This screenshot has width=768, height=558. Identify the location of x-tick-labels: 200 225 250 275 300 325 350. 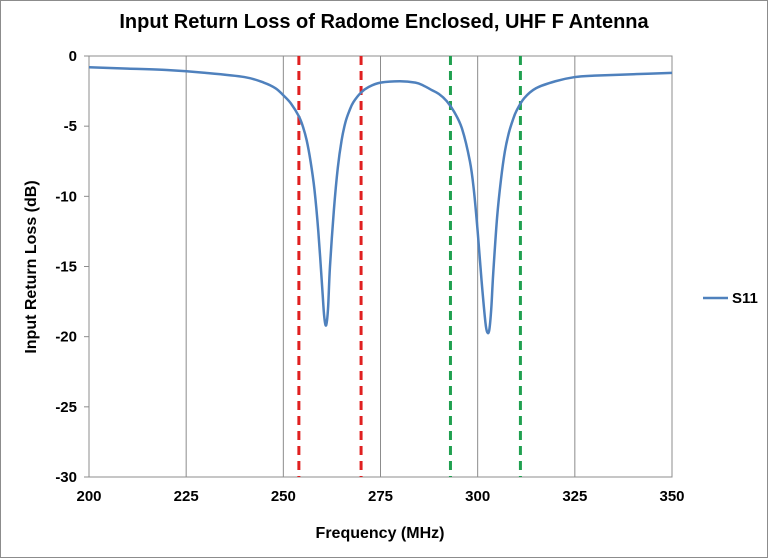
(380, 496).